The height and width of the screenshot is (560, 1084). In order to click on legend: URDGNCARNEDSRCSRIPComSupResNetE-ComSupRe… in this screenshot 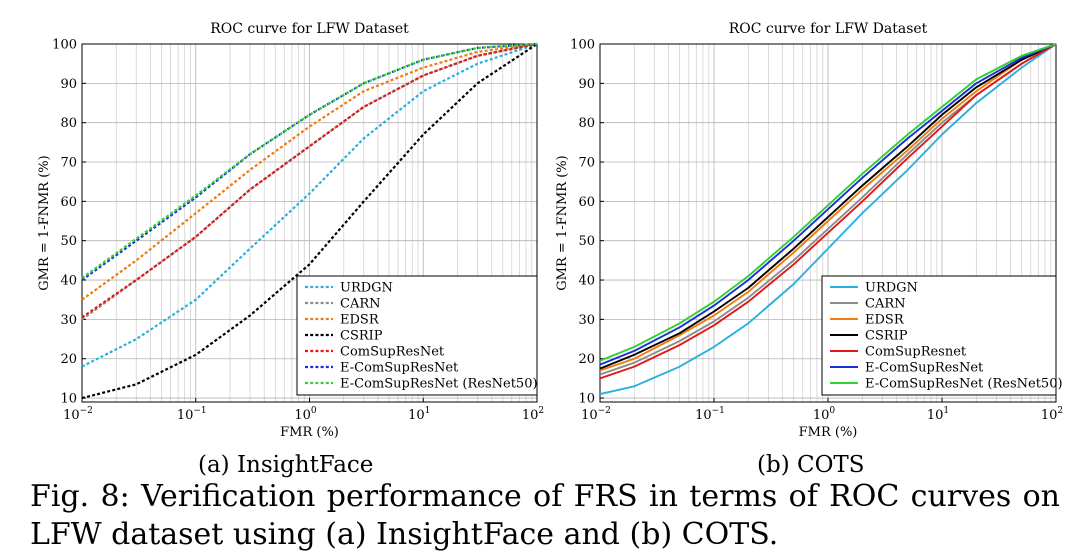, I will do `click(417, 335)`.